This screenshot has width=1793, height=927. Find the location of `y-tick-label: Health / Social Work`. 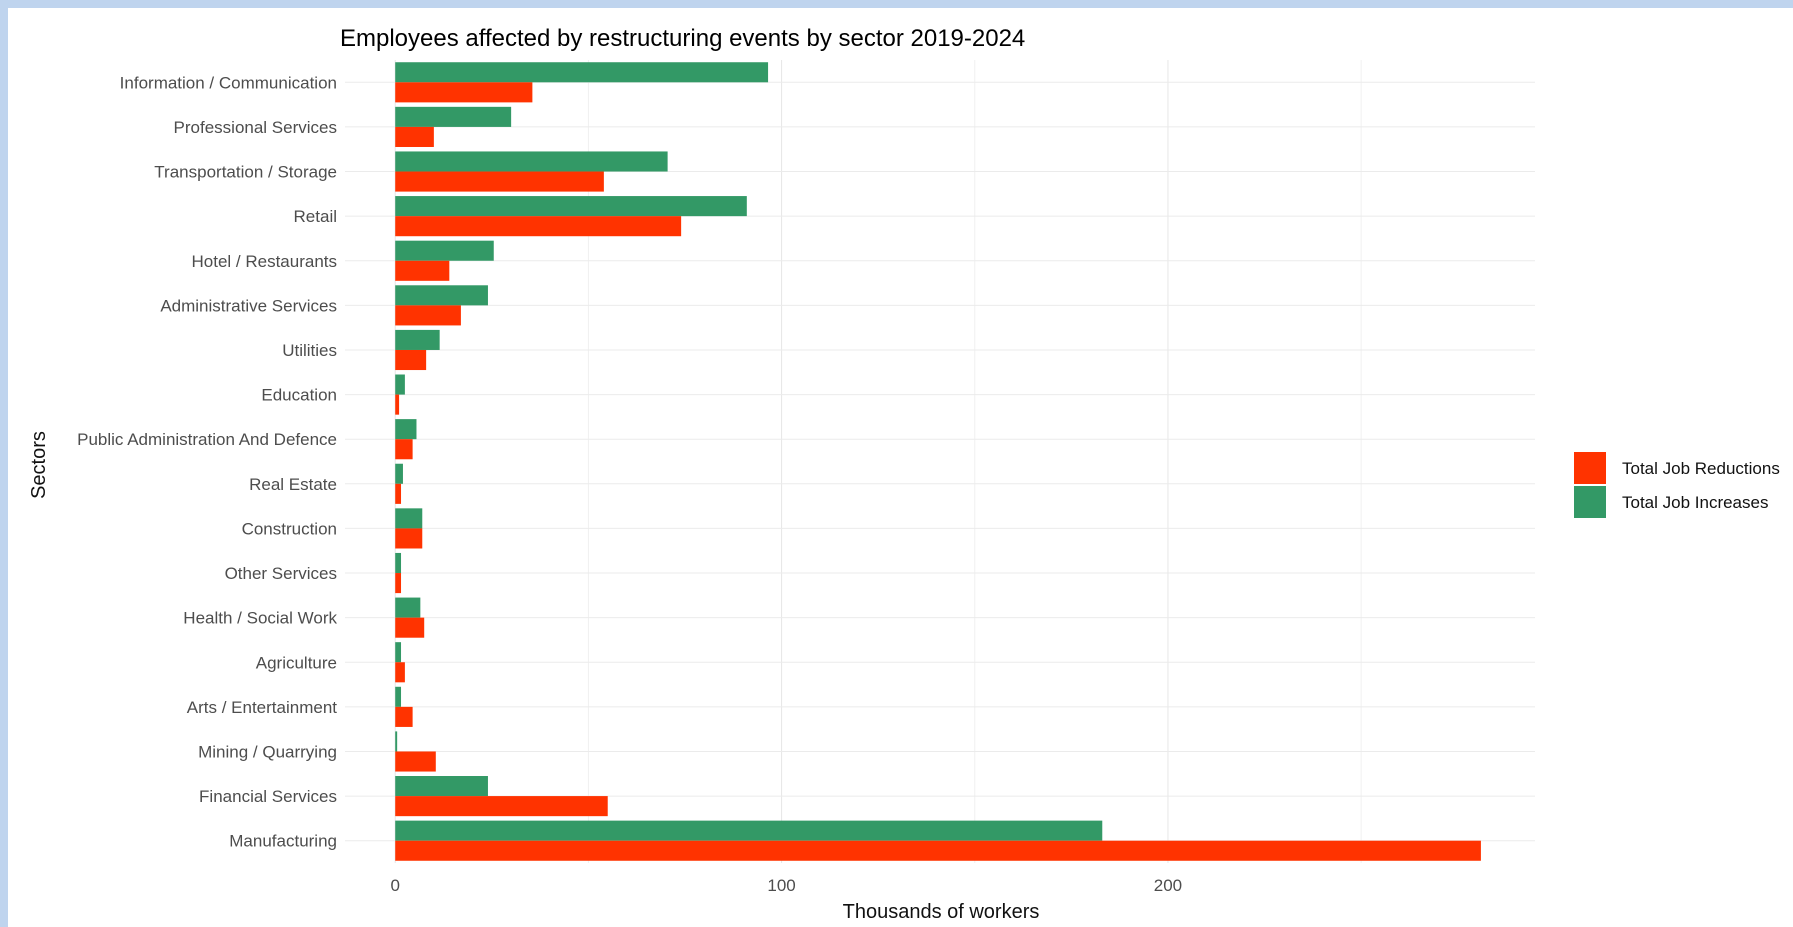

y-tick-label: Health / Social Work is located at coordinates (260, 618).